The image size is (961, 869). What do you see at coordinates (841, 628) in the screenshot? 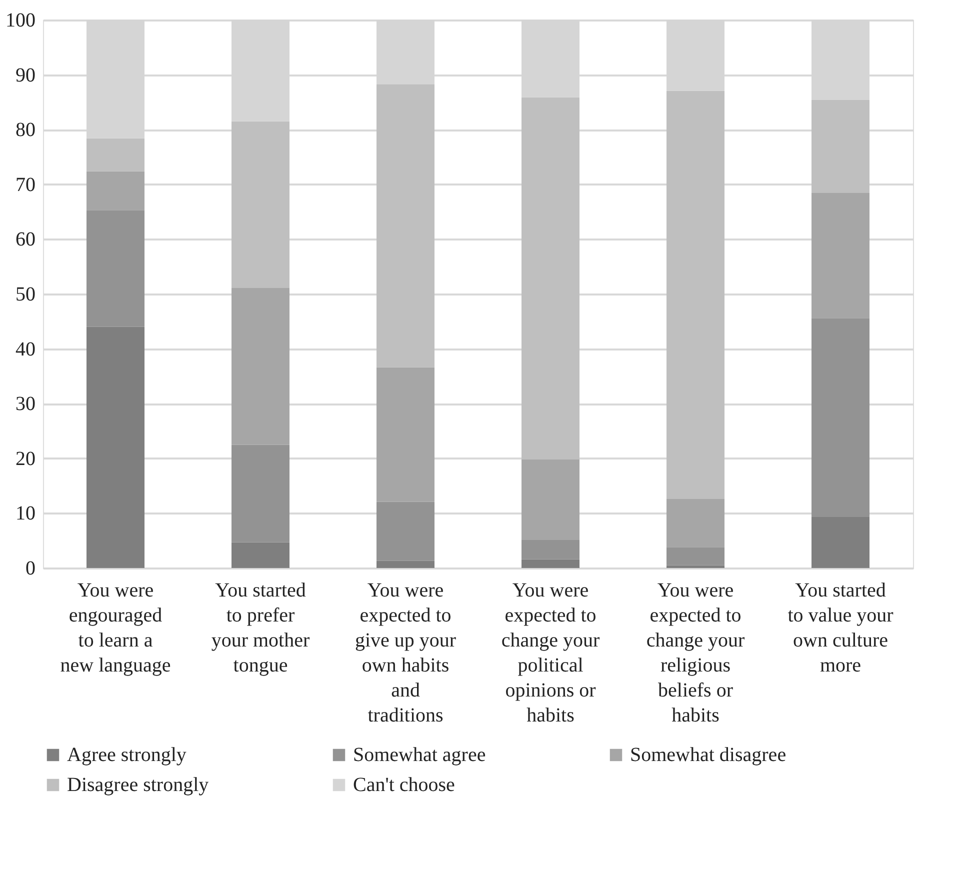
I see `x-tick-label: You started to value your own culture more` at bounding box center [841, 628].